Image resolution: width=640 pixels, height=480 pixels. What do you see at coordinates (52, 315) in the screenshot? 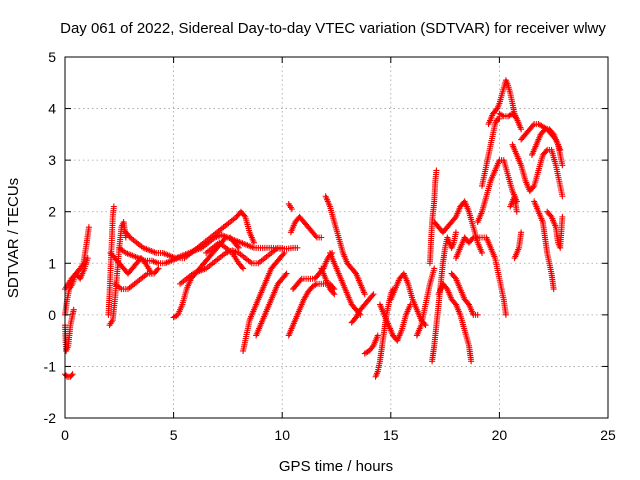
I see `y-tick-label: 0` at bounding box center [52, 315].